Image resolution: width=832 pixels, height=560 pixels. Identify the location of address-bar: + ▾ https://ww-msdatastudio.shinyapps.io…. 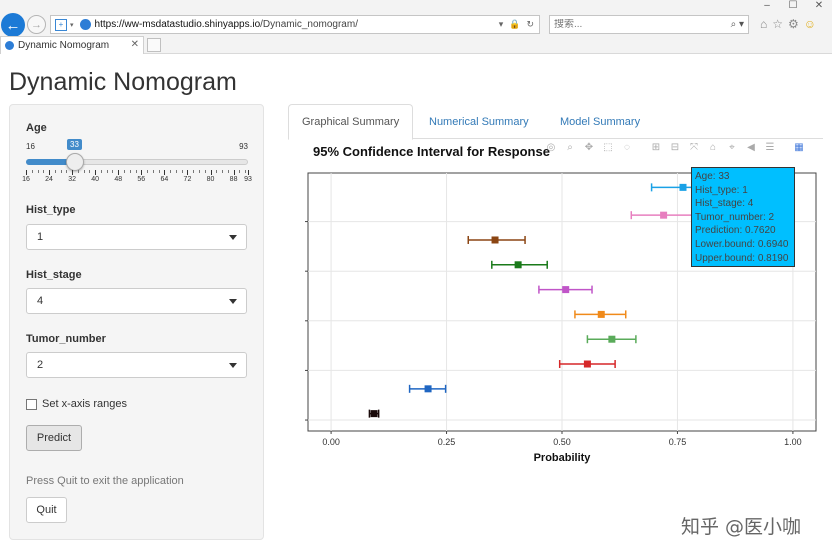
(295, 24).